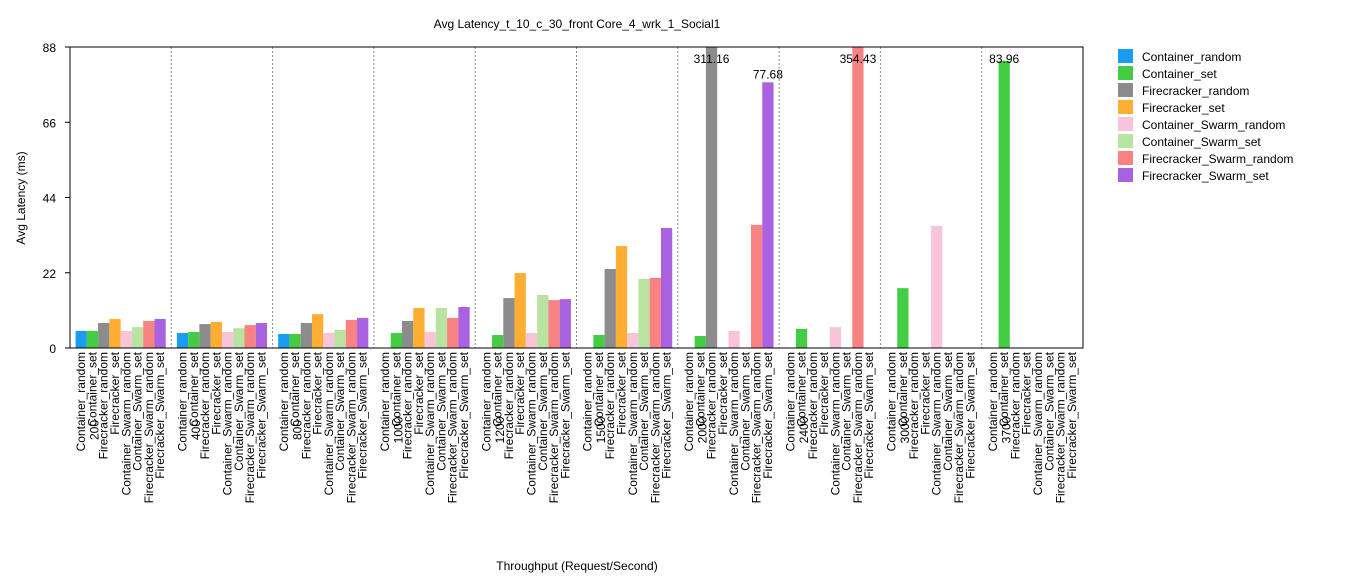  I want to click on x-tick-label: 1500, so click(601, 429).